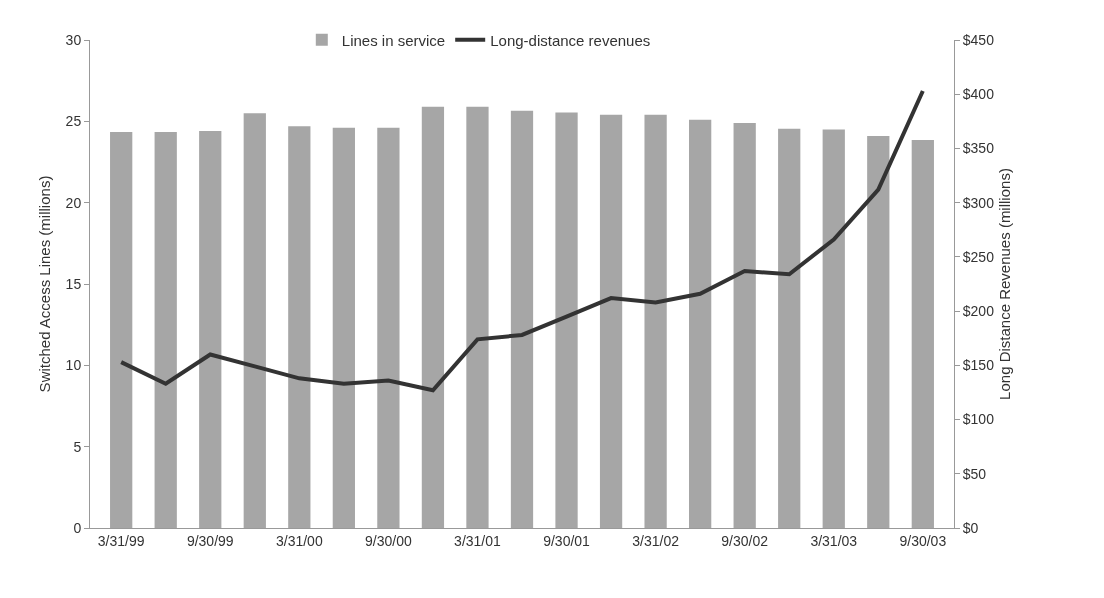 The image size is (1104, 598). What do you see at coordinates (73, 202) in the screenshot?
I see `y-tick-label: 20` at bounding box center [73, 202].